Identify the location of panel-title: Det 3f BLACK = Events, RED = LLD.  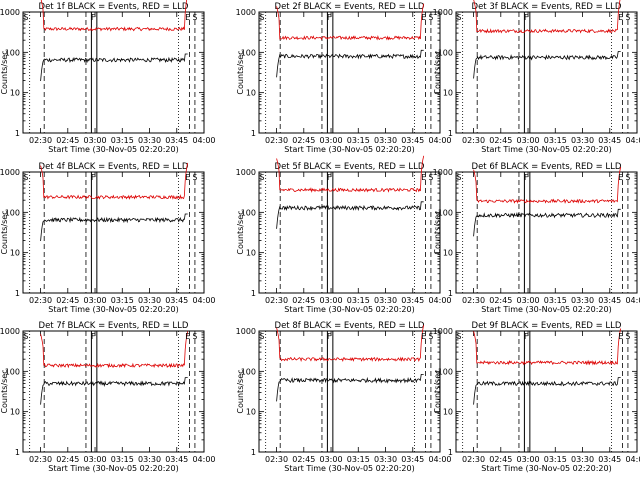
(547, 7).